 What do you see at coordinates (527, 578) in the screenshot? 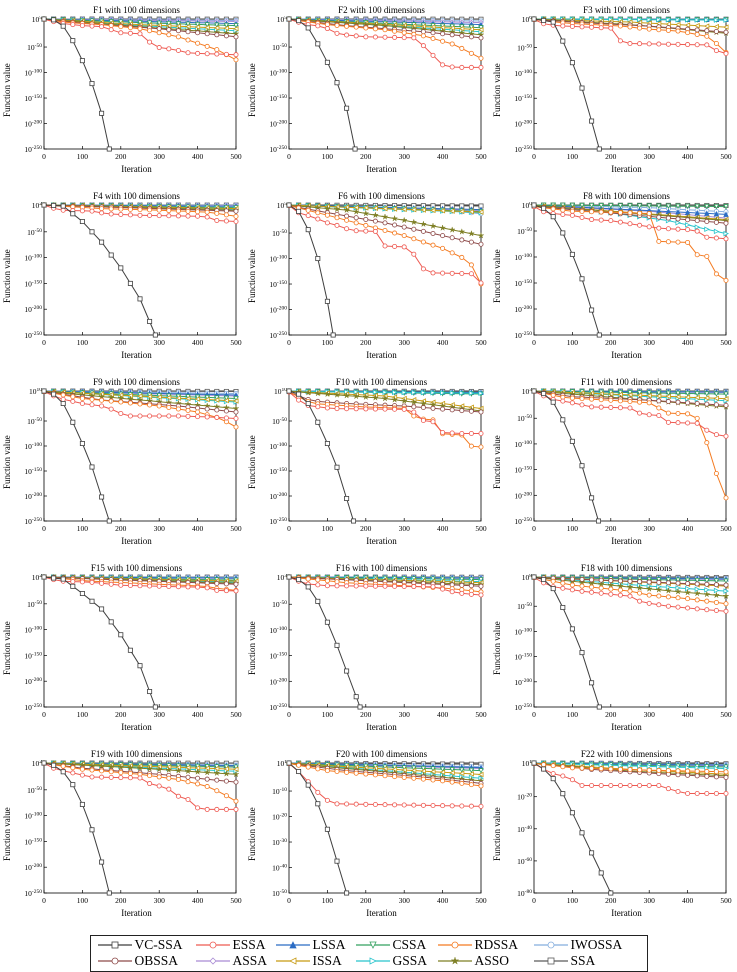
I see `svg-text: 108` at bounding box center [527, 578].